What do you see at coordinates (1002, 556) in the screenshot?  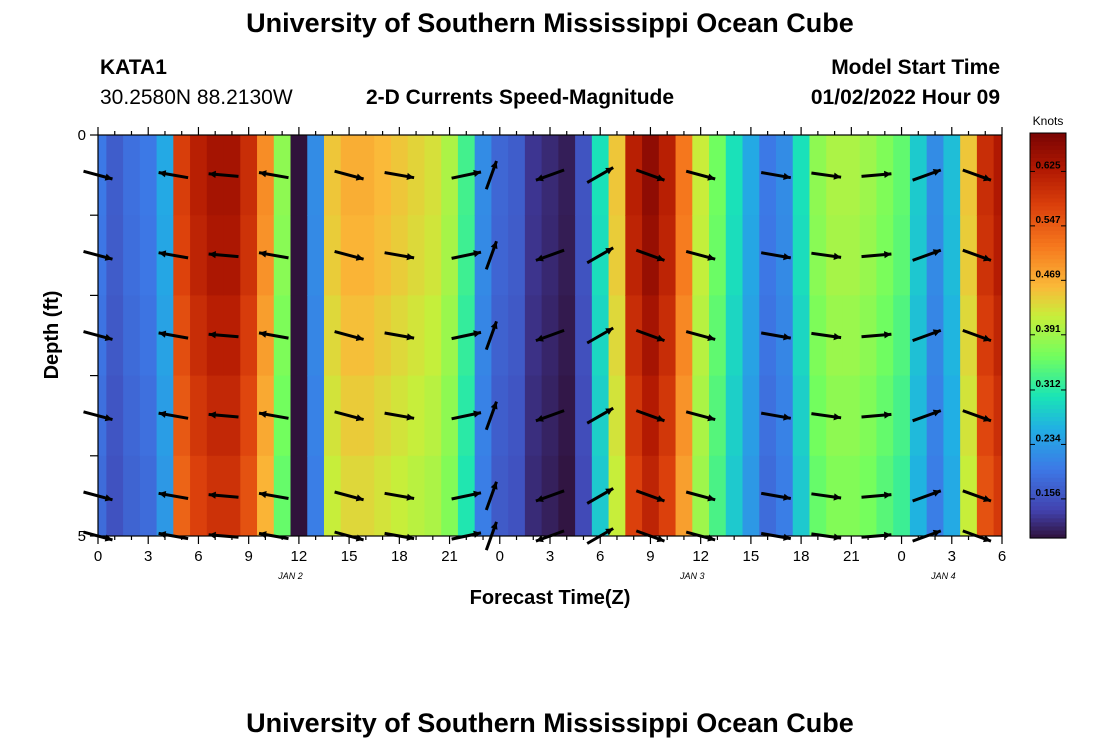 I see `x-tick-label: 6` at bounding box center [1002, 556].